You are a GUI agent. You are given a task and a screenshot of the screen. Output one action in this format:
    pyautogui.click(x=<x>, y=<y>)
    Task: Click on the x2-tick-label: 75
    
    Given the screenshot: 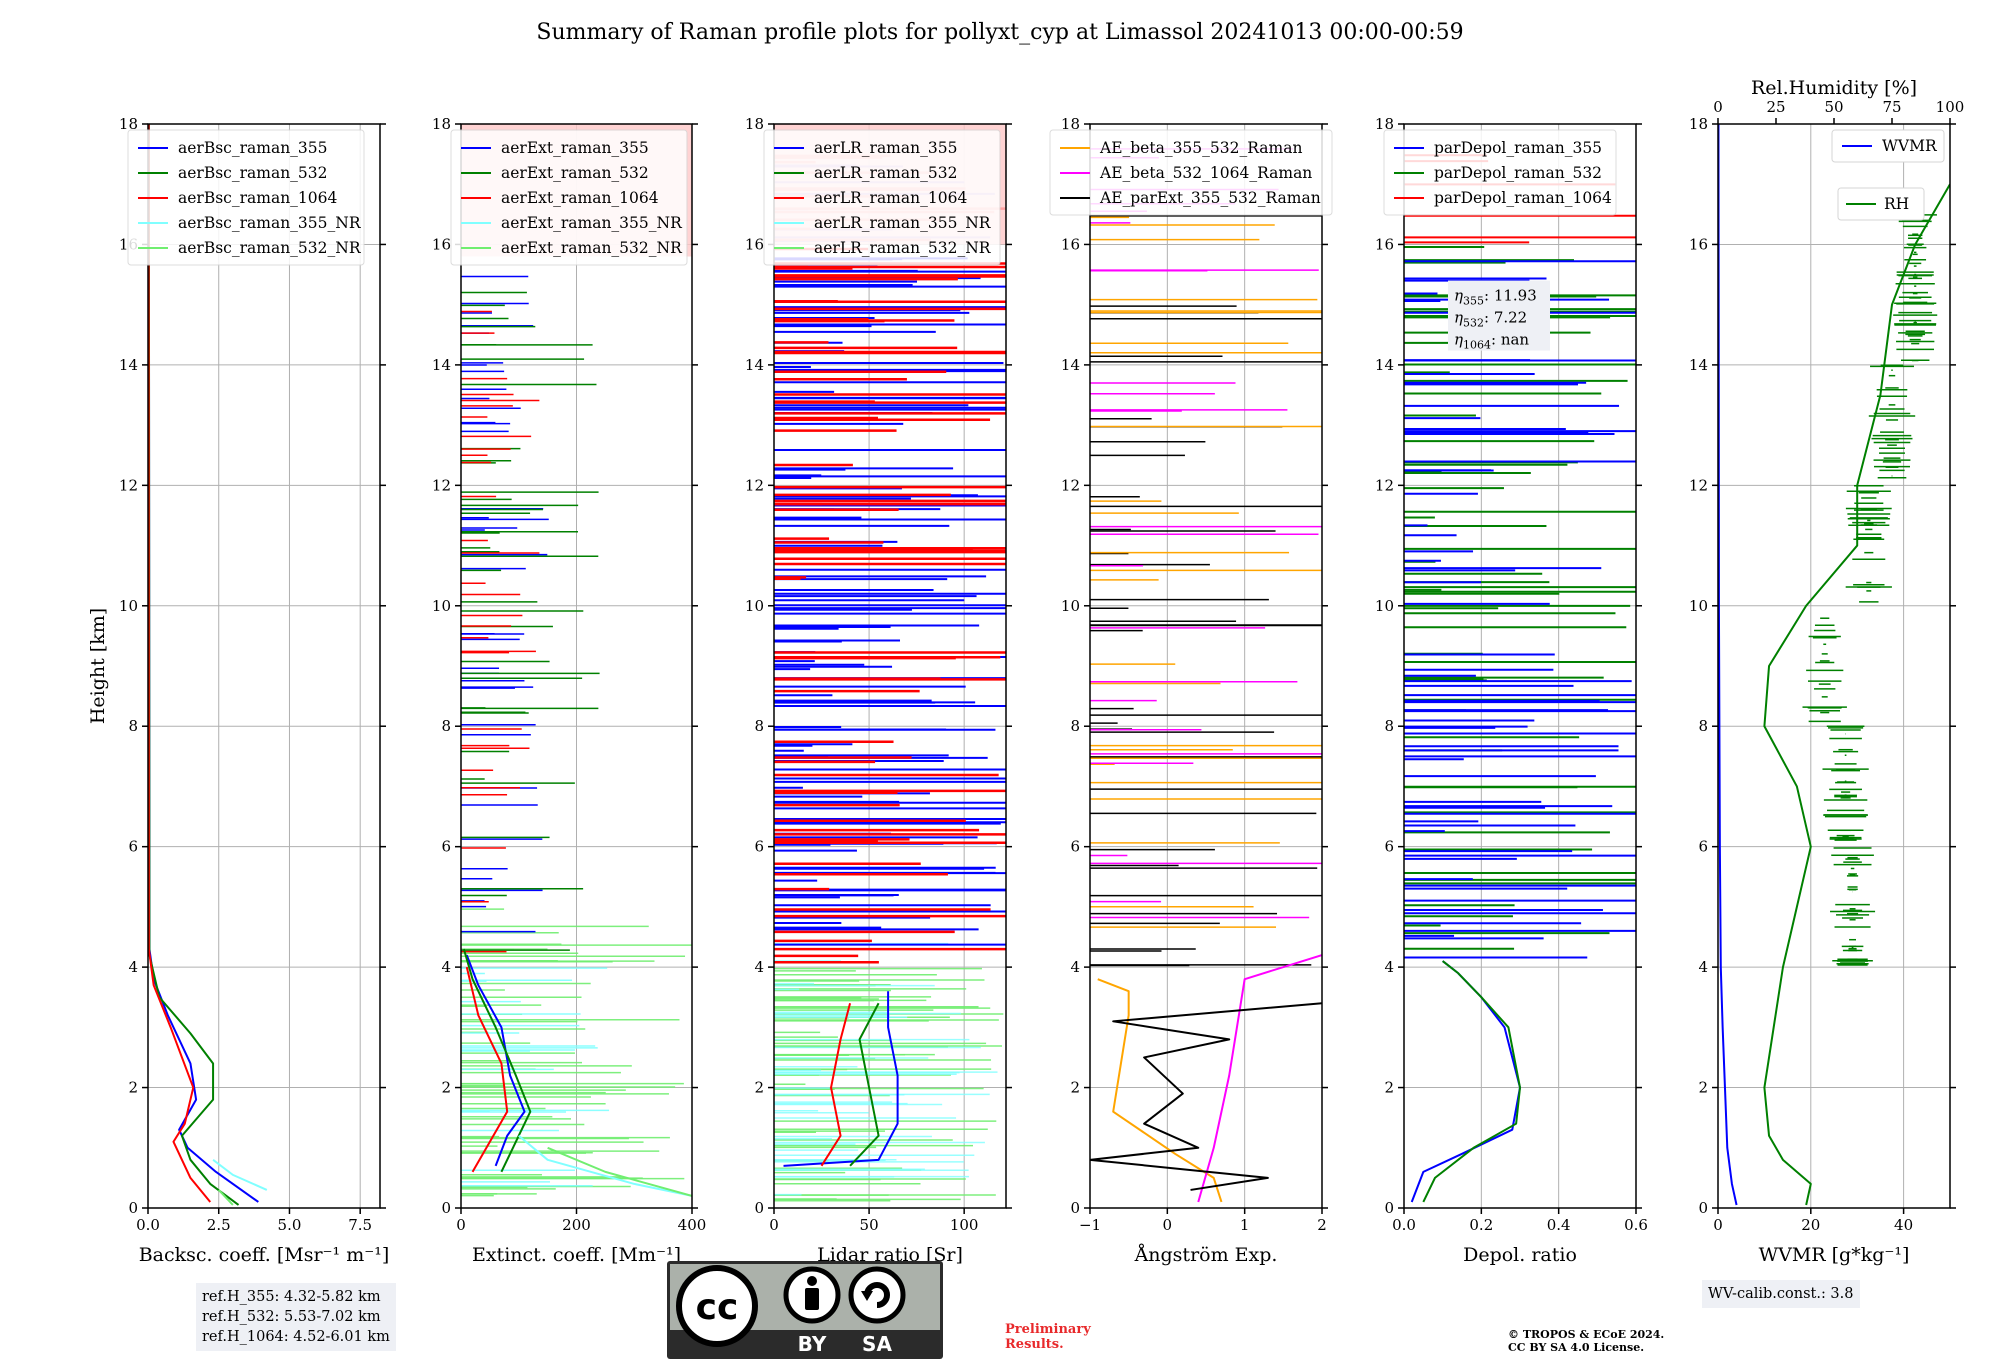 What is the action you would take?
    pyautogui.click(x=1891, y=107)
    